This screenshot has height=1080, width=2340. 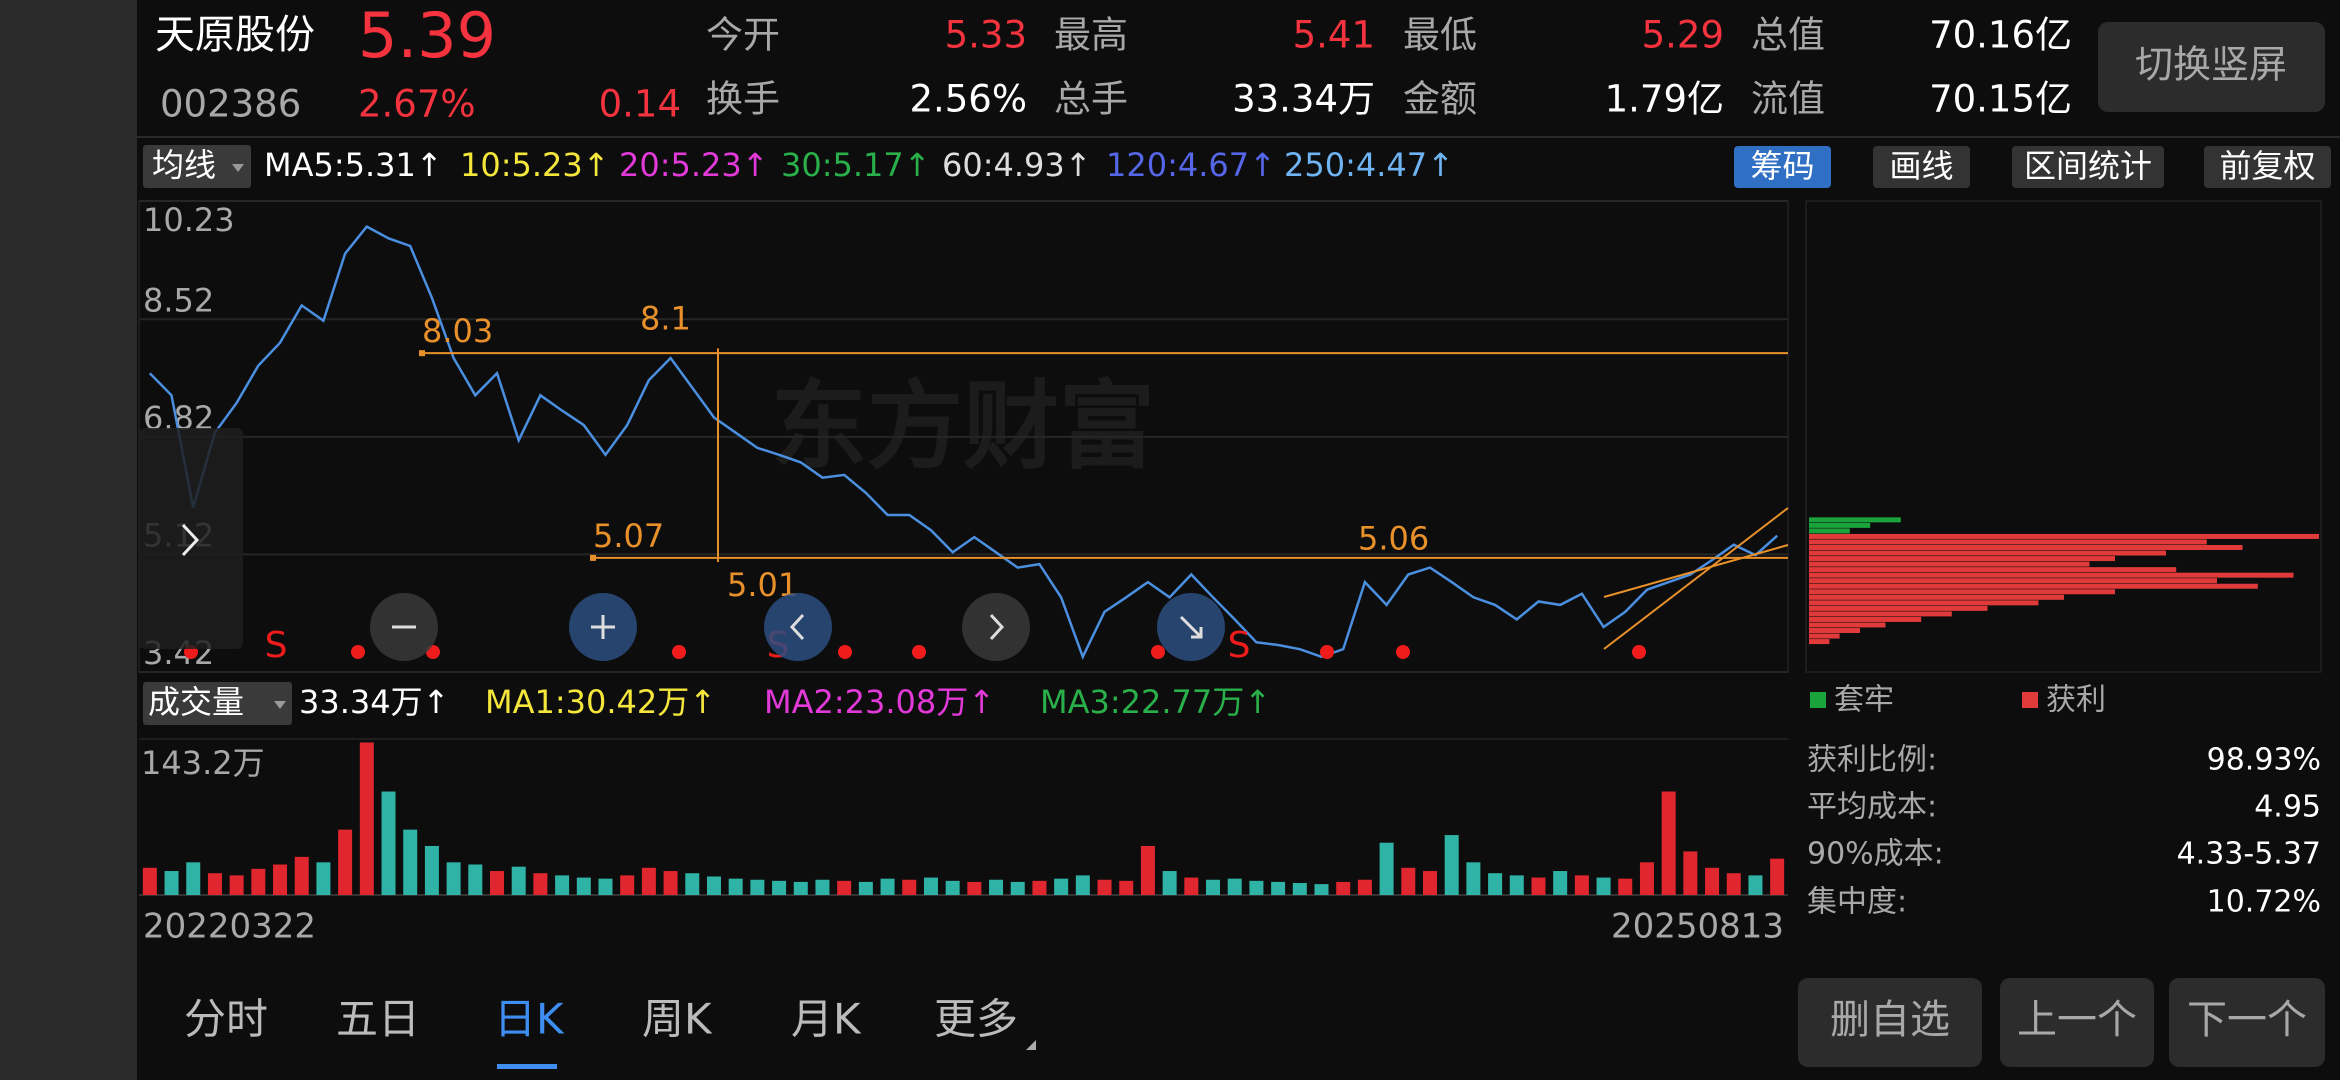 I want to click on watermark: 东方财富, so click(x=963, y=426).